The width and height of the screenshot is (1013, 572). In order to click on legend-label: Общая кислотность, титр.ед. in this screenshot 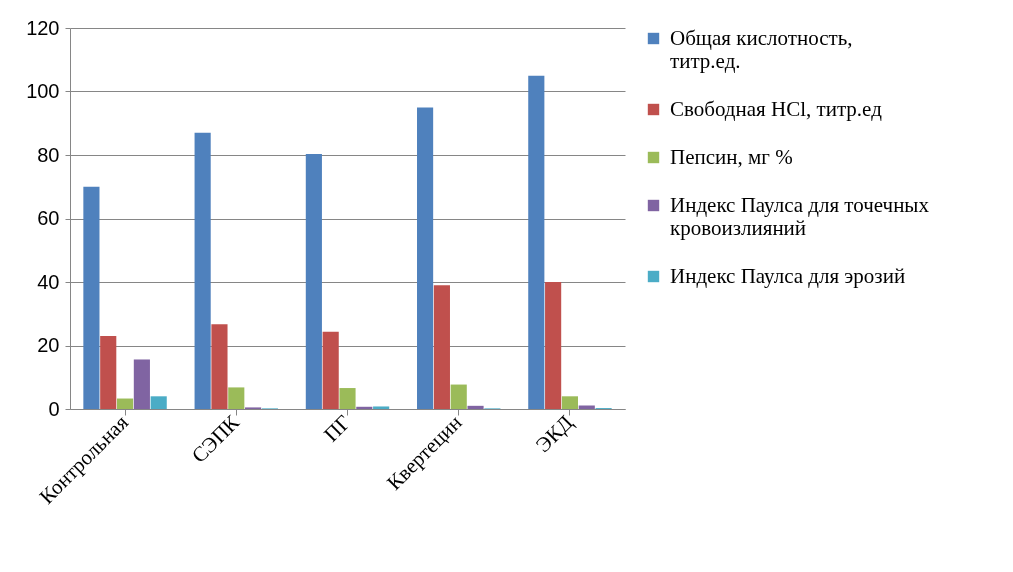, I will do `click(761, 49)`.